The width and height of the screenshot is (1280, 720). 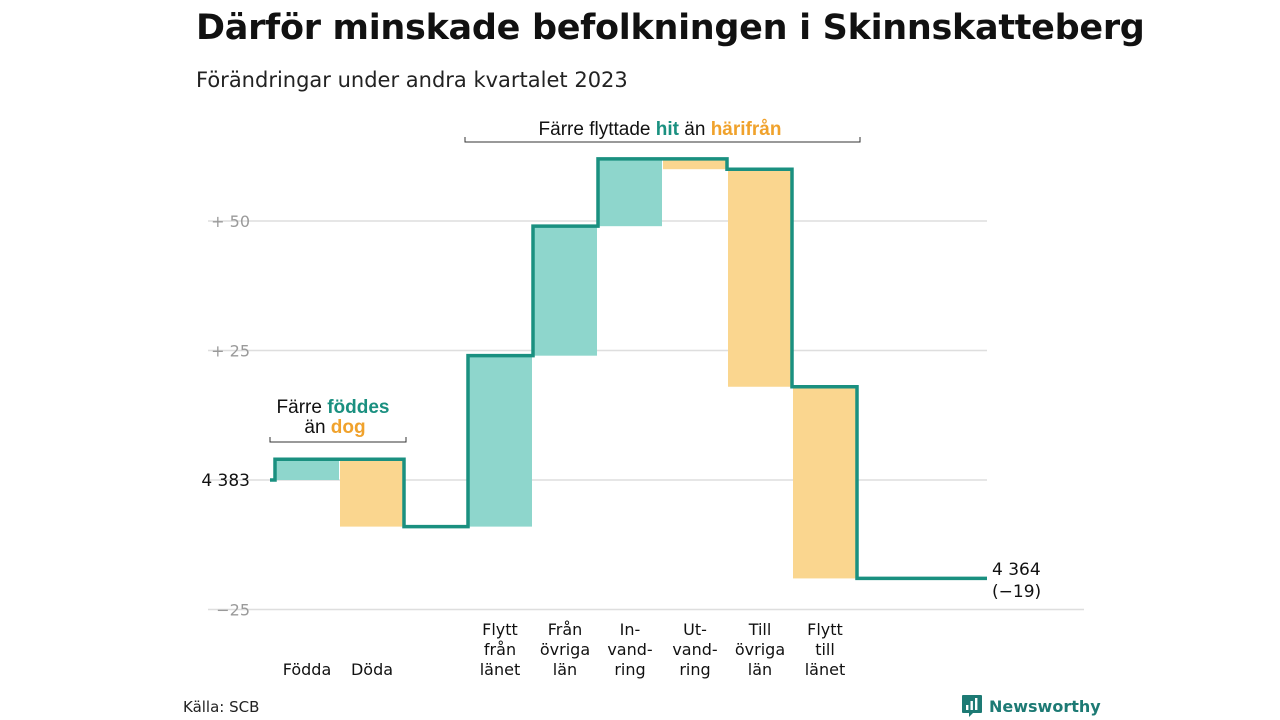 I want to click on newsworthy-logo-icon, so click(x=972, y=706).